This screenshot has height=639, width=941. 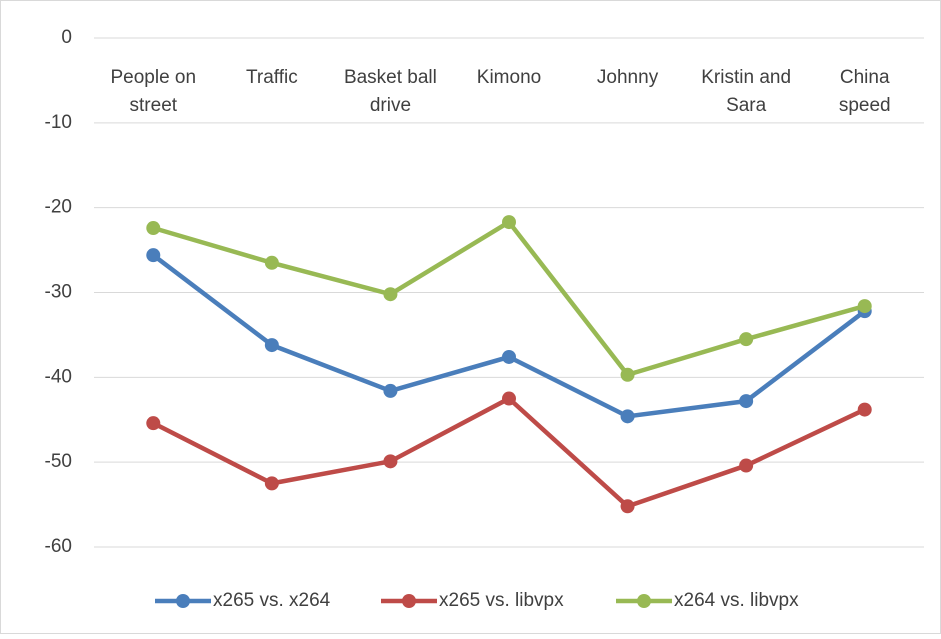 I want to click on legend-label: x264 vs. libvpx, so click(x=736, y=600).